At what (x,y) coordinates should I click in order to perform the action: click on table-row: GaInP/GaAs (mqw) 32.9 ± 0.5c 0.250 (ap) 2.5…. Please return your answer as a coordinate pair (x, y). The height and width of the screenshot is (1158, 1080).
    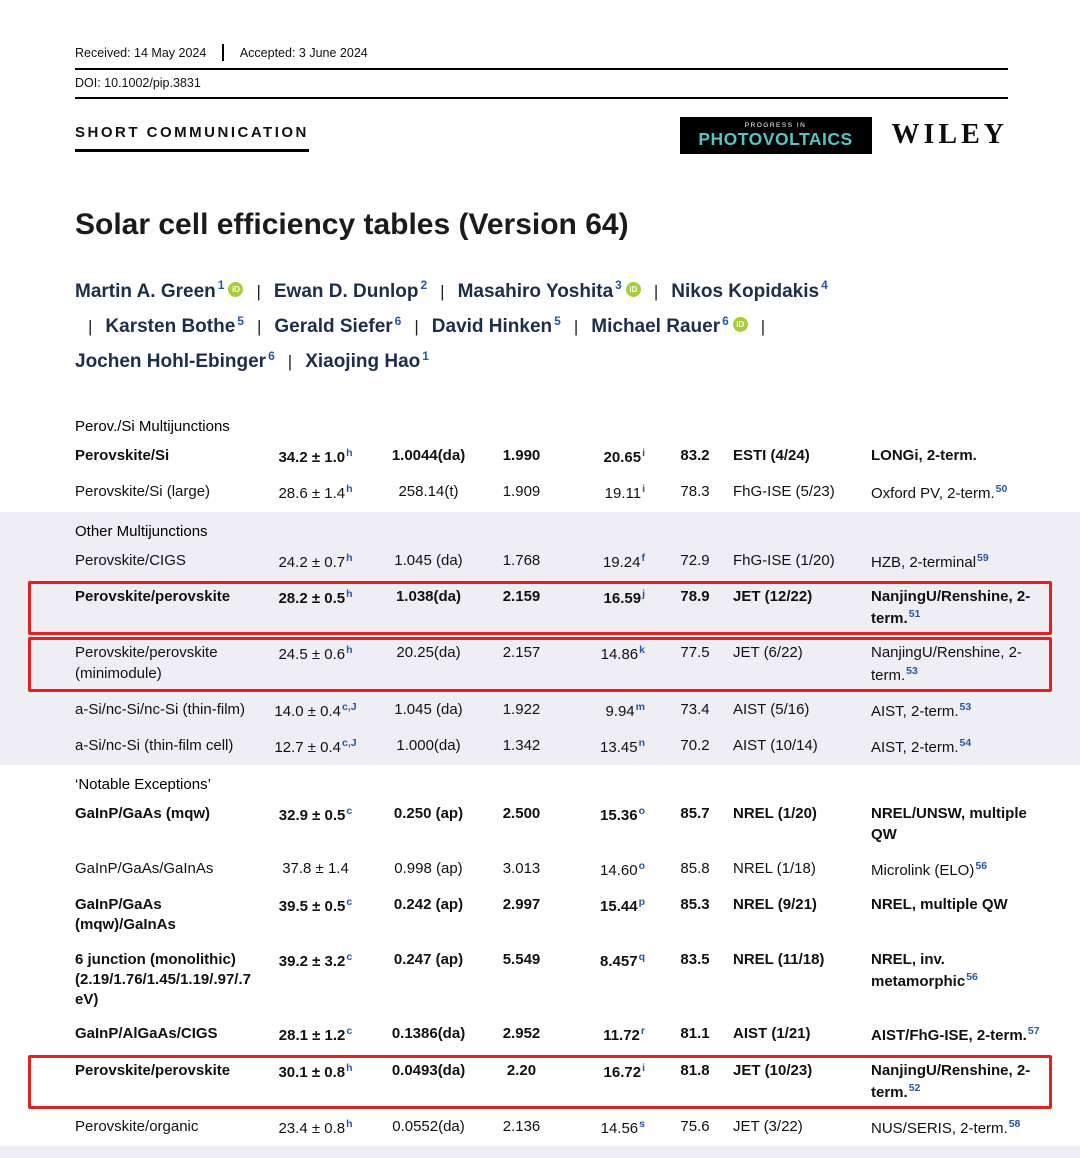
    Looking at the image, I should click on (540, 824).